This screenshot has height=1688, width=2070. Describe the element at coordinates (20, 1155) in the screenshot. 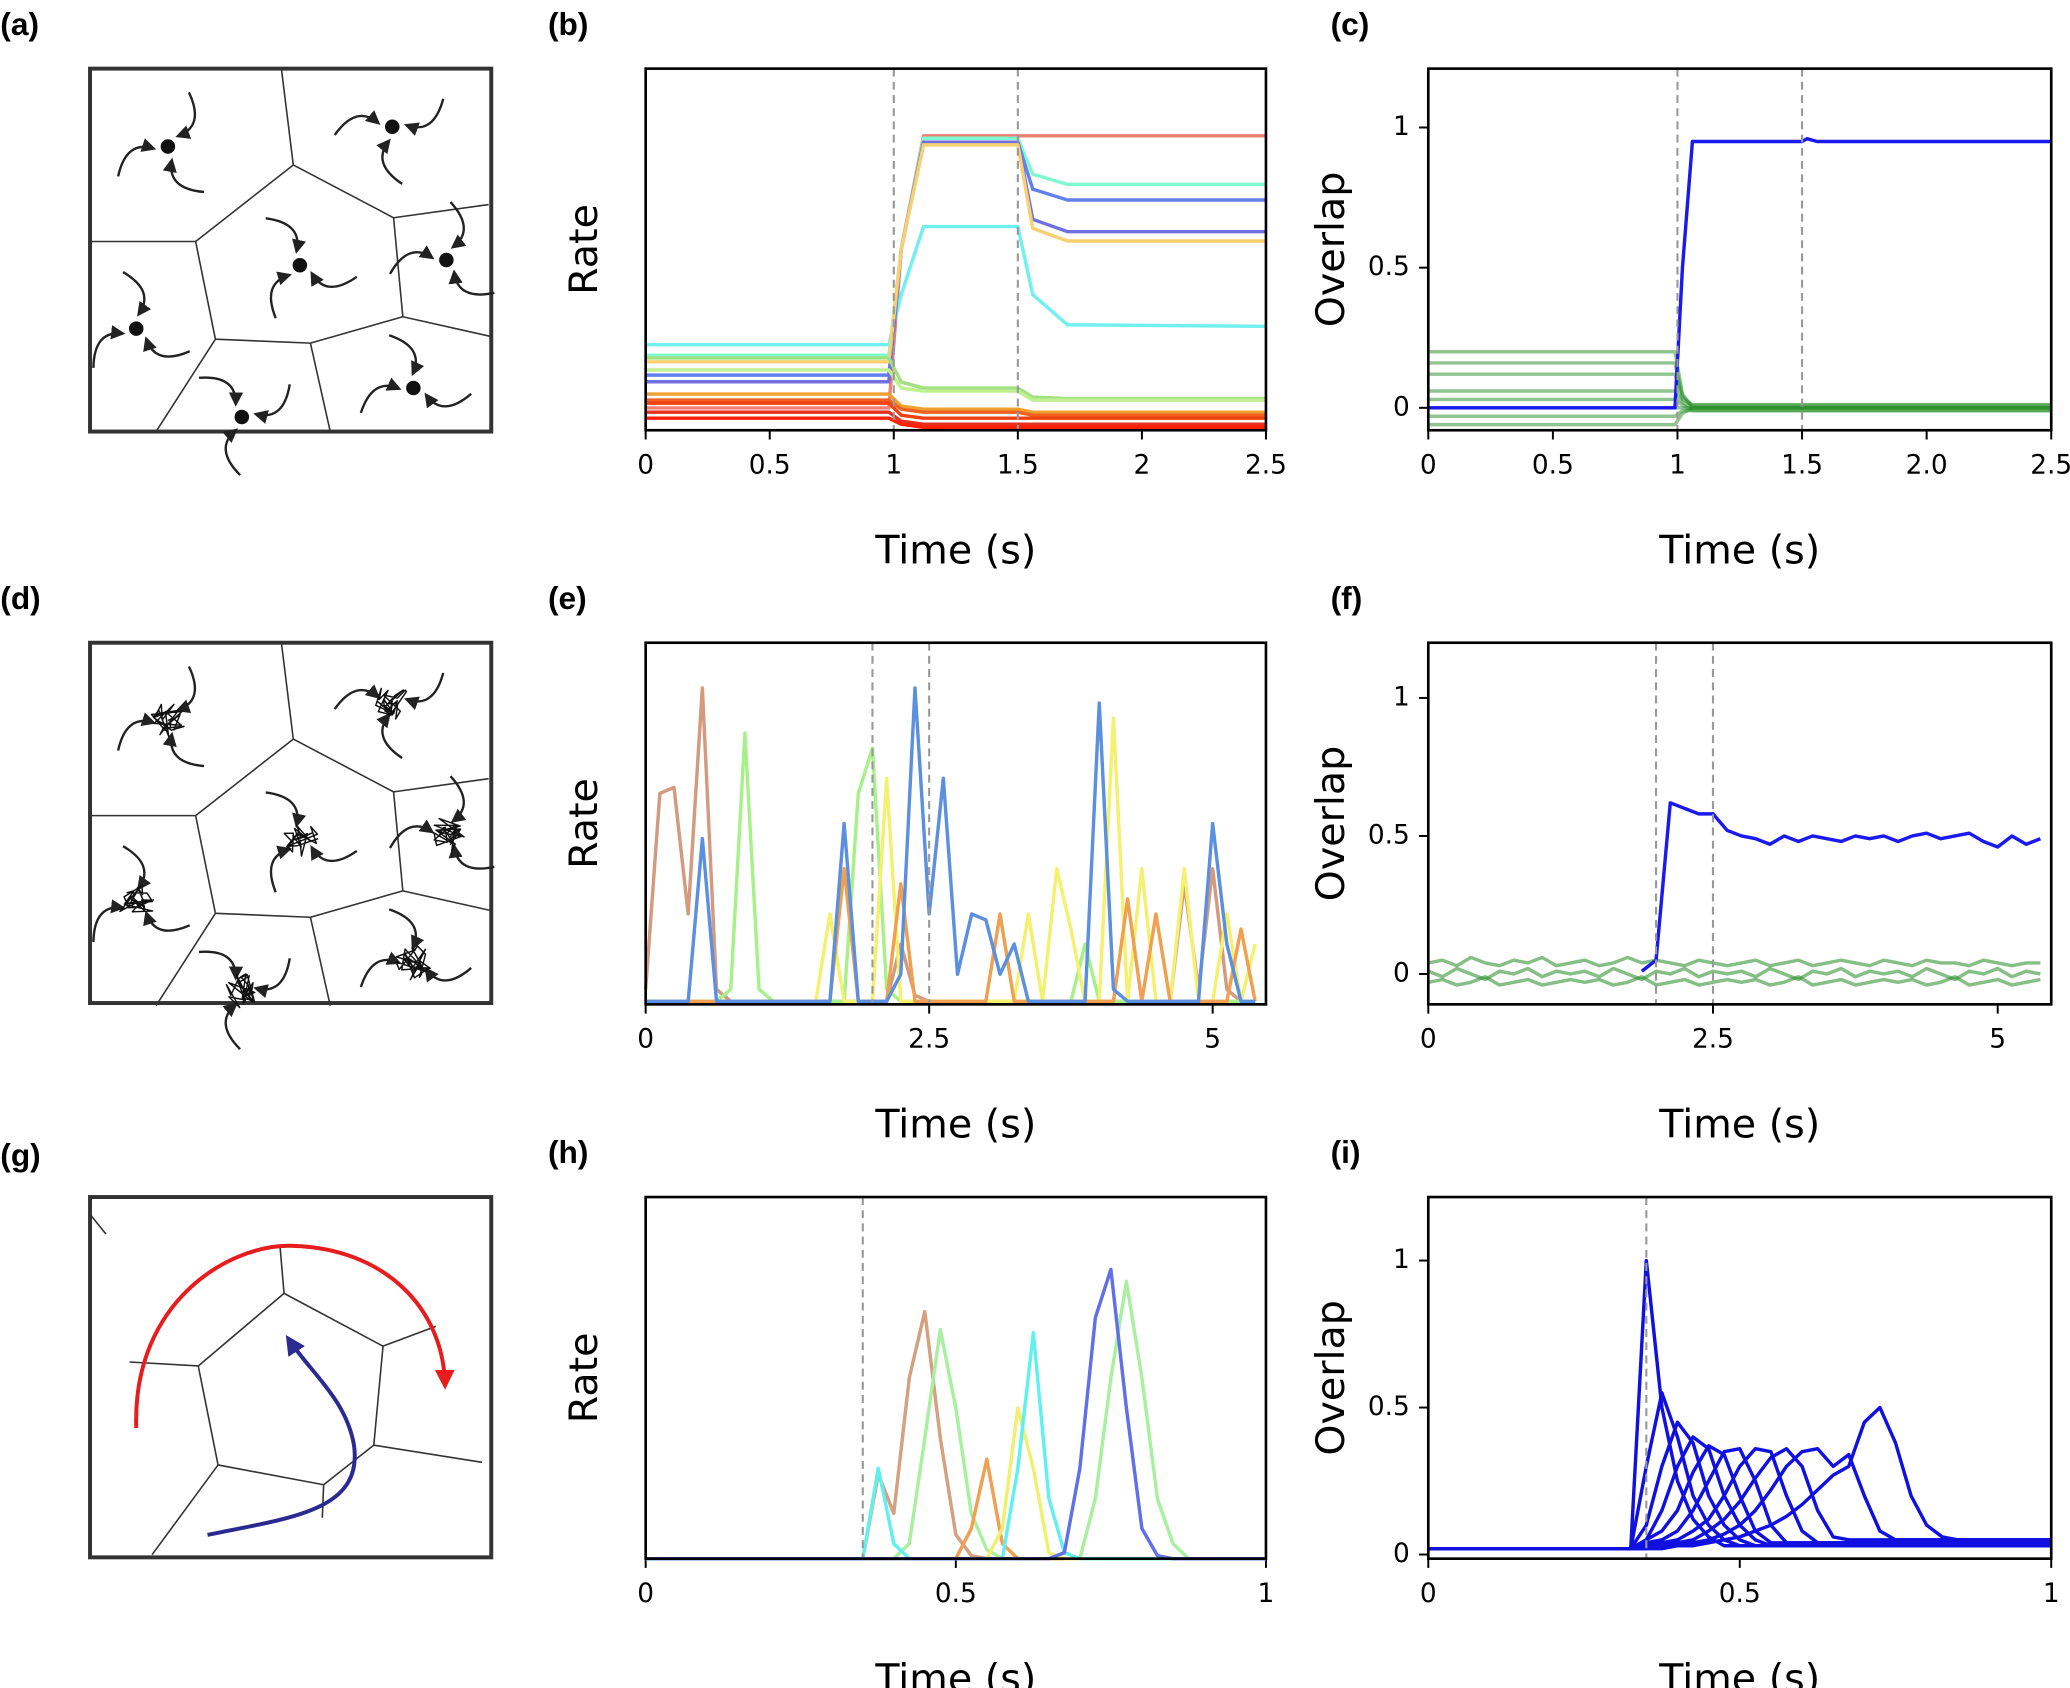

I see `panel-label: (g)` at that location.